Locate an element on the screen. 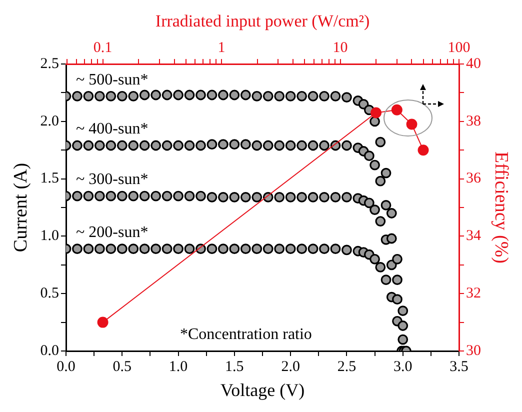 The height and width of the screenshot is (412, 522). series-label: ~ 500-sun* is located at coordinates (112, 79).